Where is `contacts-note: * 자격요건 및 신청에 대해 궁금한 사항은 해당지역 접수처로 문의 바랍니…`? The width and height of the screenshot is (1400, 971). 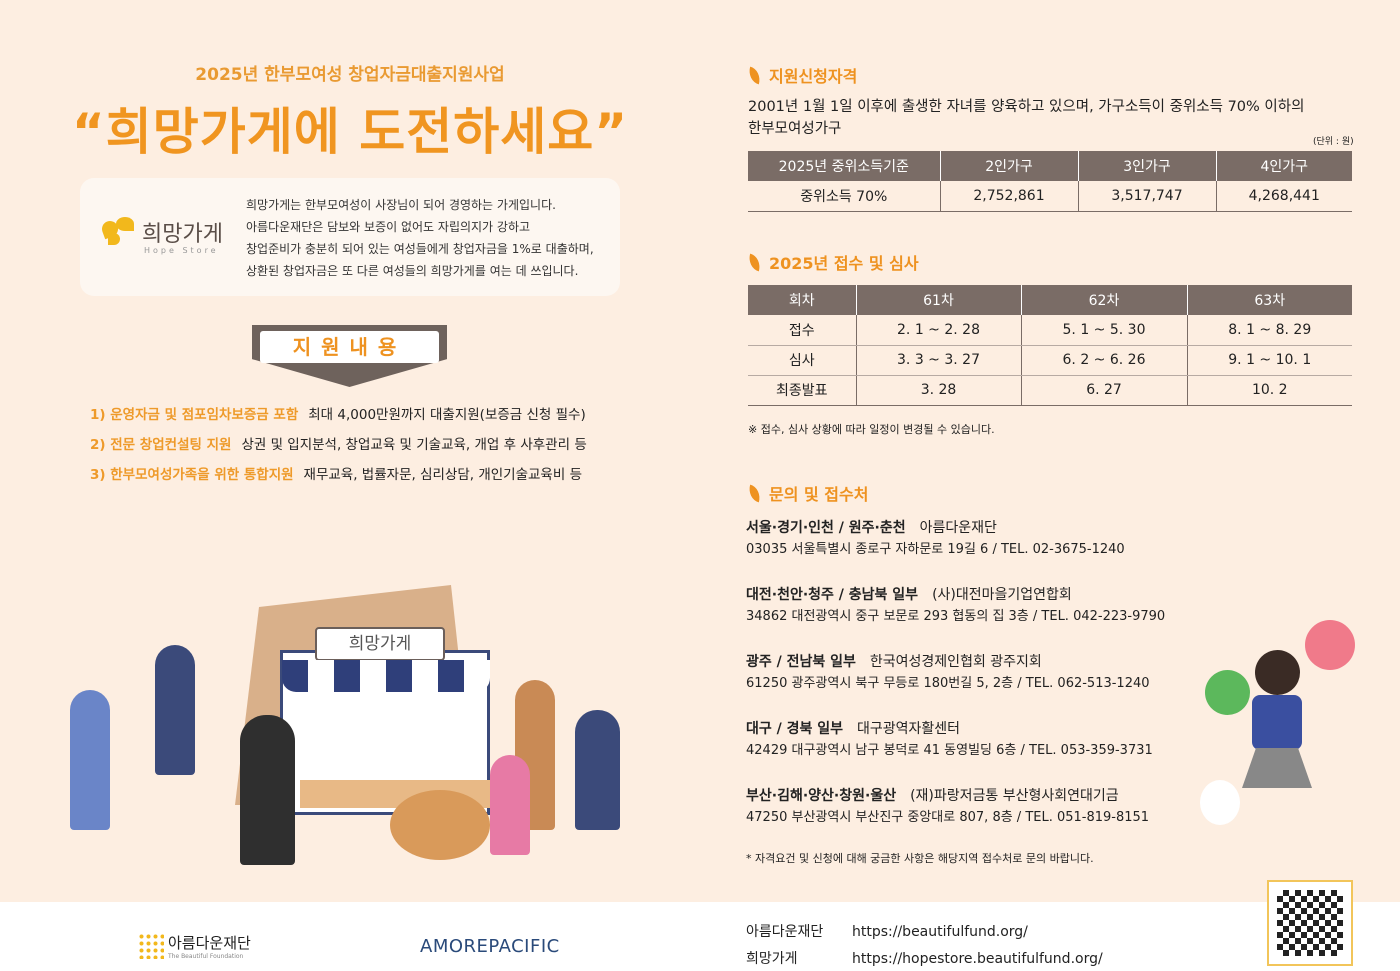
contacts-note: * 자격요건 및 신청에 대해 궁금한 사항은 해당지역 접수처로 문의 바랍니… is located at coordinates (920, 858).